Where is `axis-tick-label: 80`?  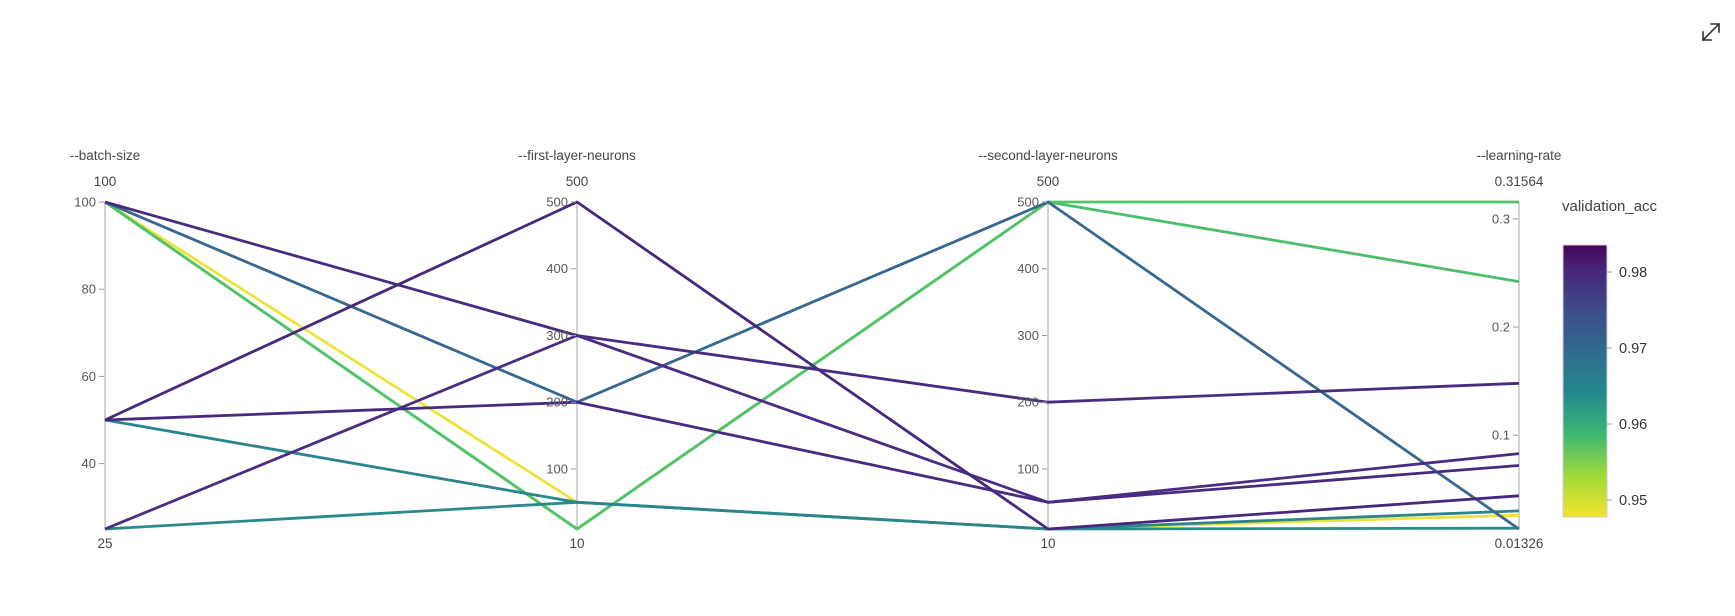
axis-tick-label: 80 is located at coordinates (89, 289).